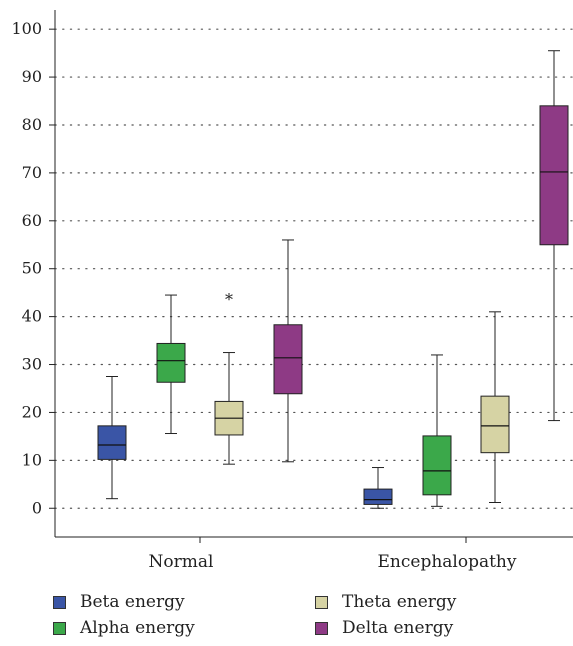  What do you see at coordinates (181, 562) in the screenshot?
I see `x-tick-label-normal: Normal` at bounding box center [181, 562].